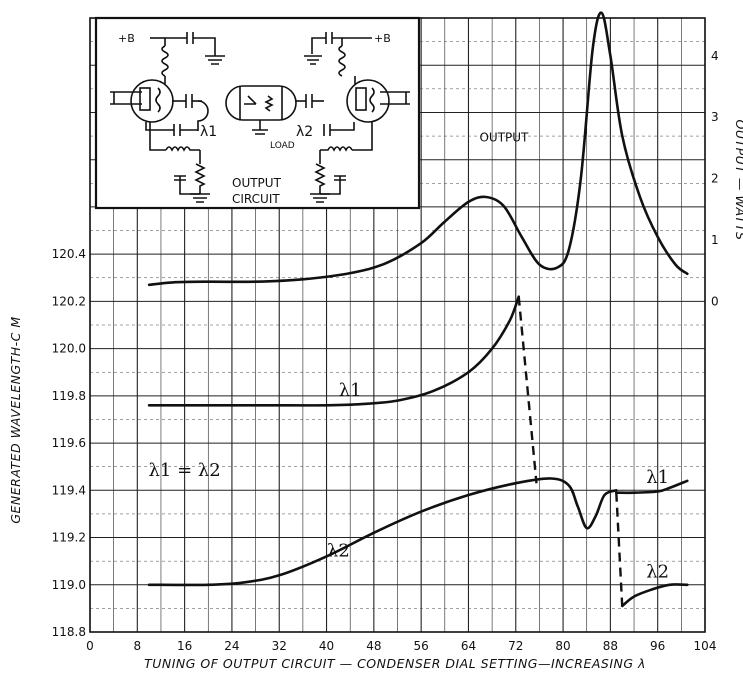 The image size is (743, 677). What do you see at coordinates (184, 470) in the screenshot?
I see `series-annotation: λ1 = λ2` at bounding box center [184, 470].